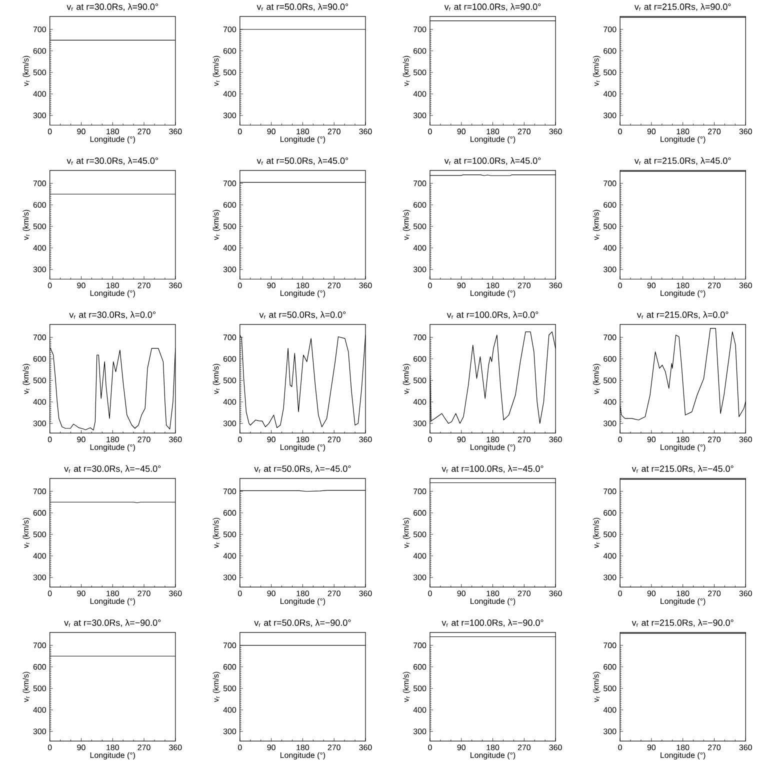  I want to click on chart-title: v$_{r}$ at r=100.0Rs, λ=90.0°, so click(492, 7).